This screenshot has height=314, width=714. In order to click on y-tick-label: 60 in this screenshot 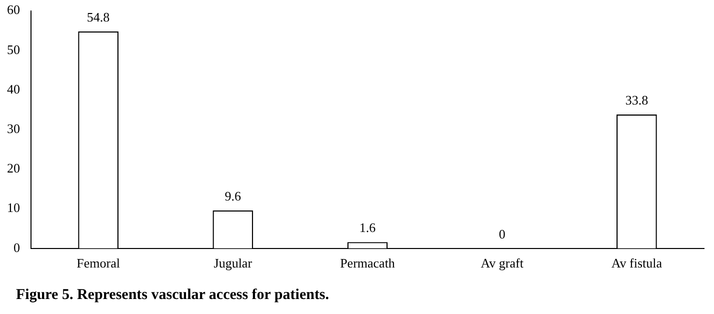, I will do `click(13, 10)`.